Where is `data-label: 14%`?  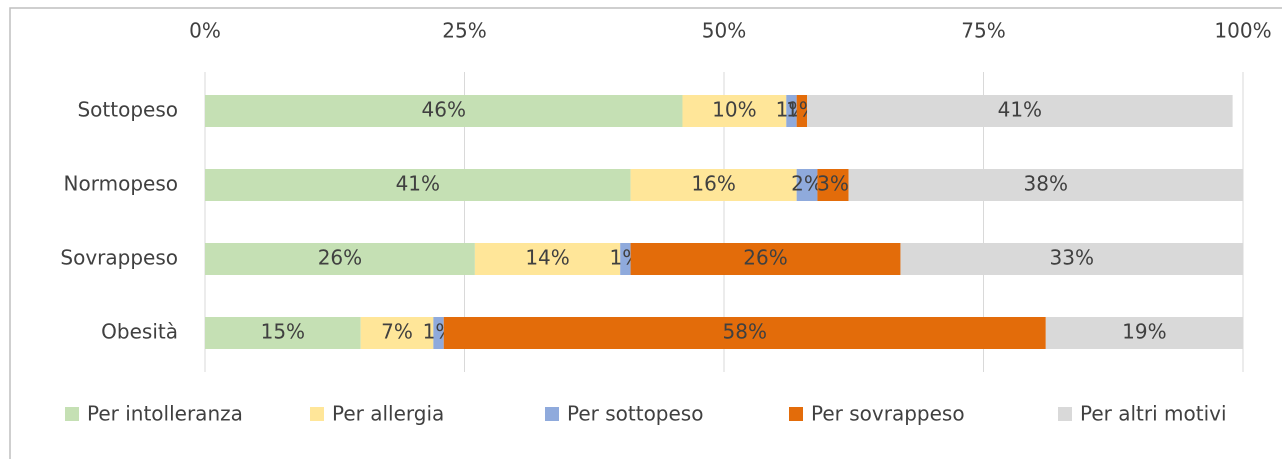 data-label: 14% is located at coordinates (547, 258).